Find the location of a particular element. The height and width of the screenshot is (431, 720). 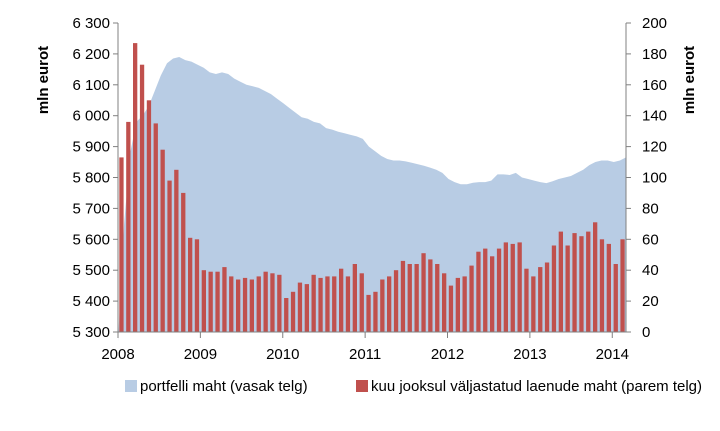

x-tick-label: 2014 is located at coordinates (612, 354).